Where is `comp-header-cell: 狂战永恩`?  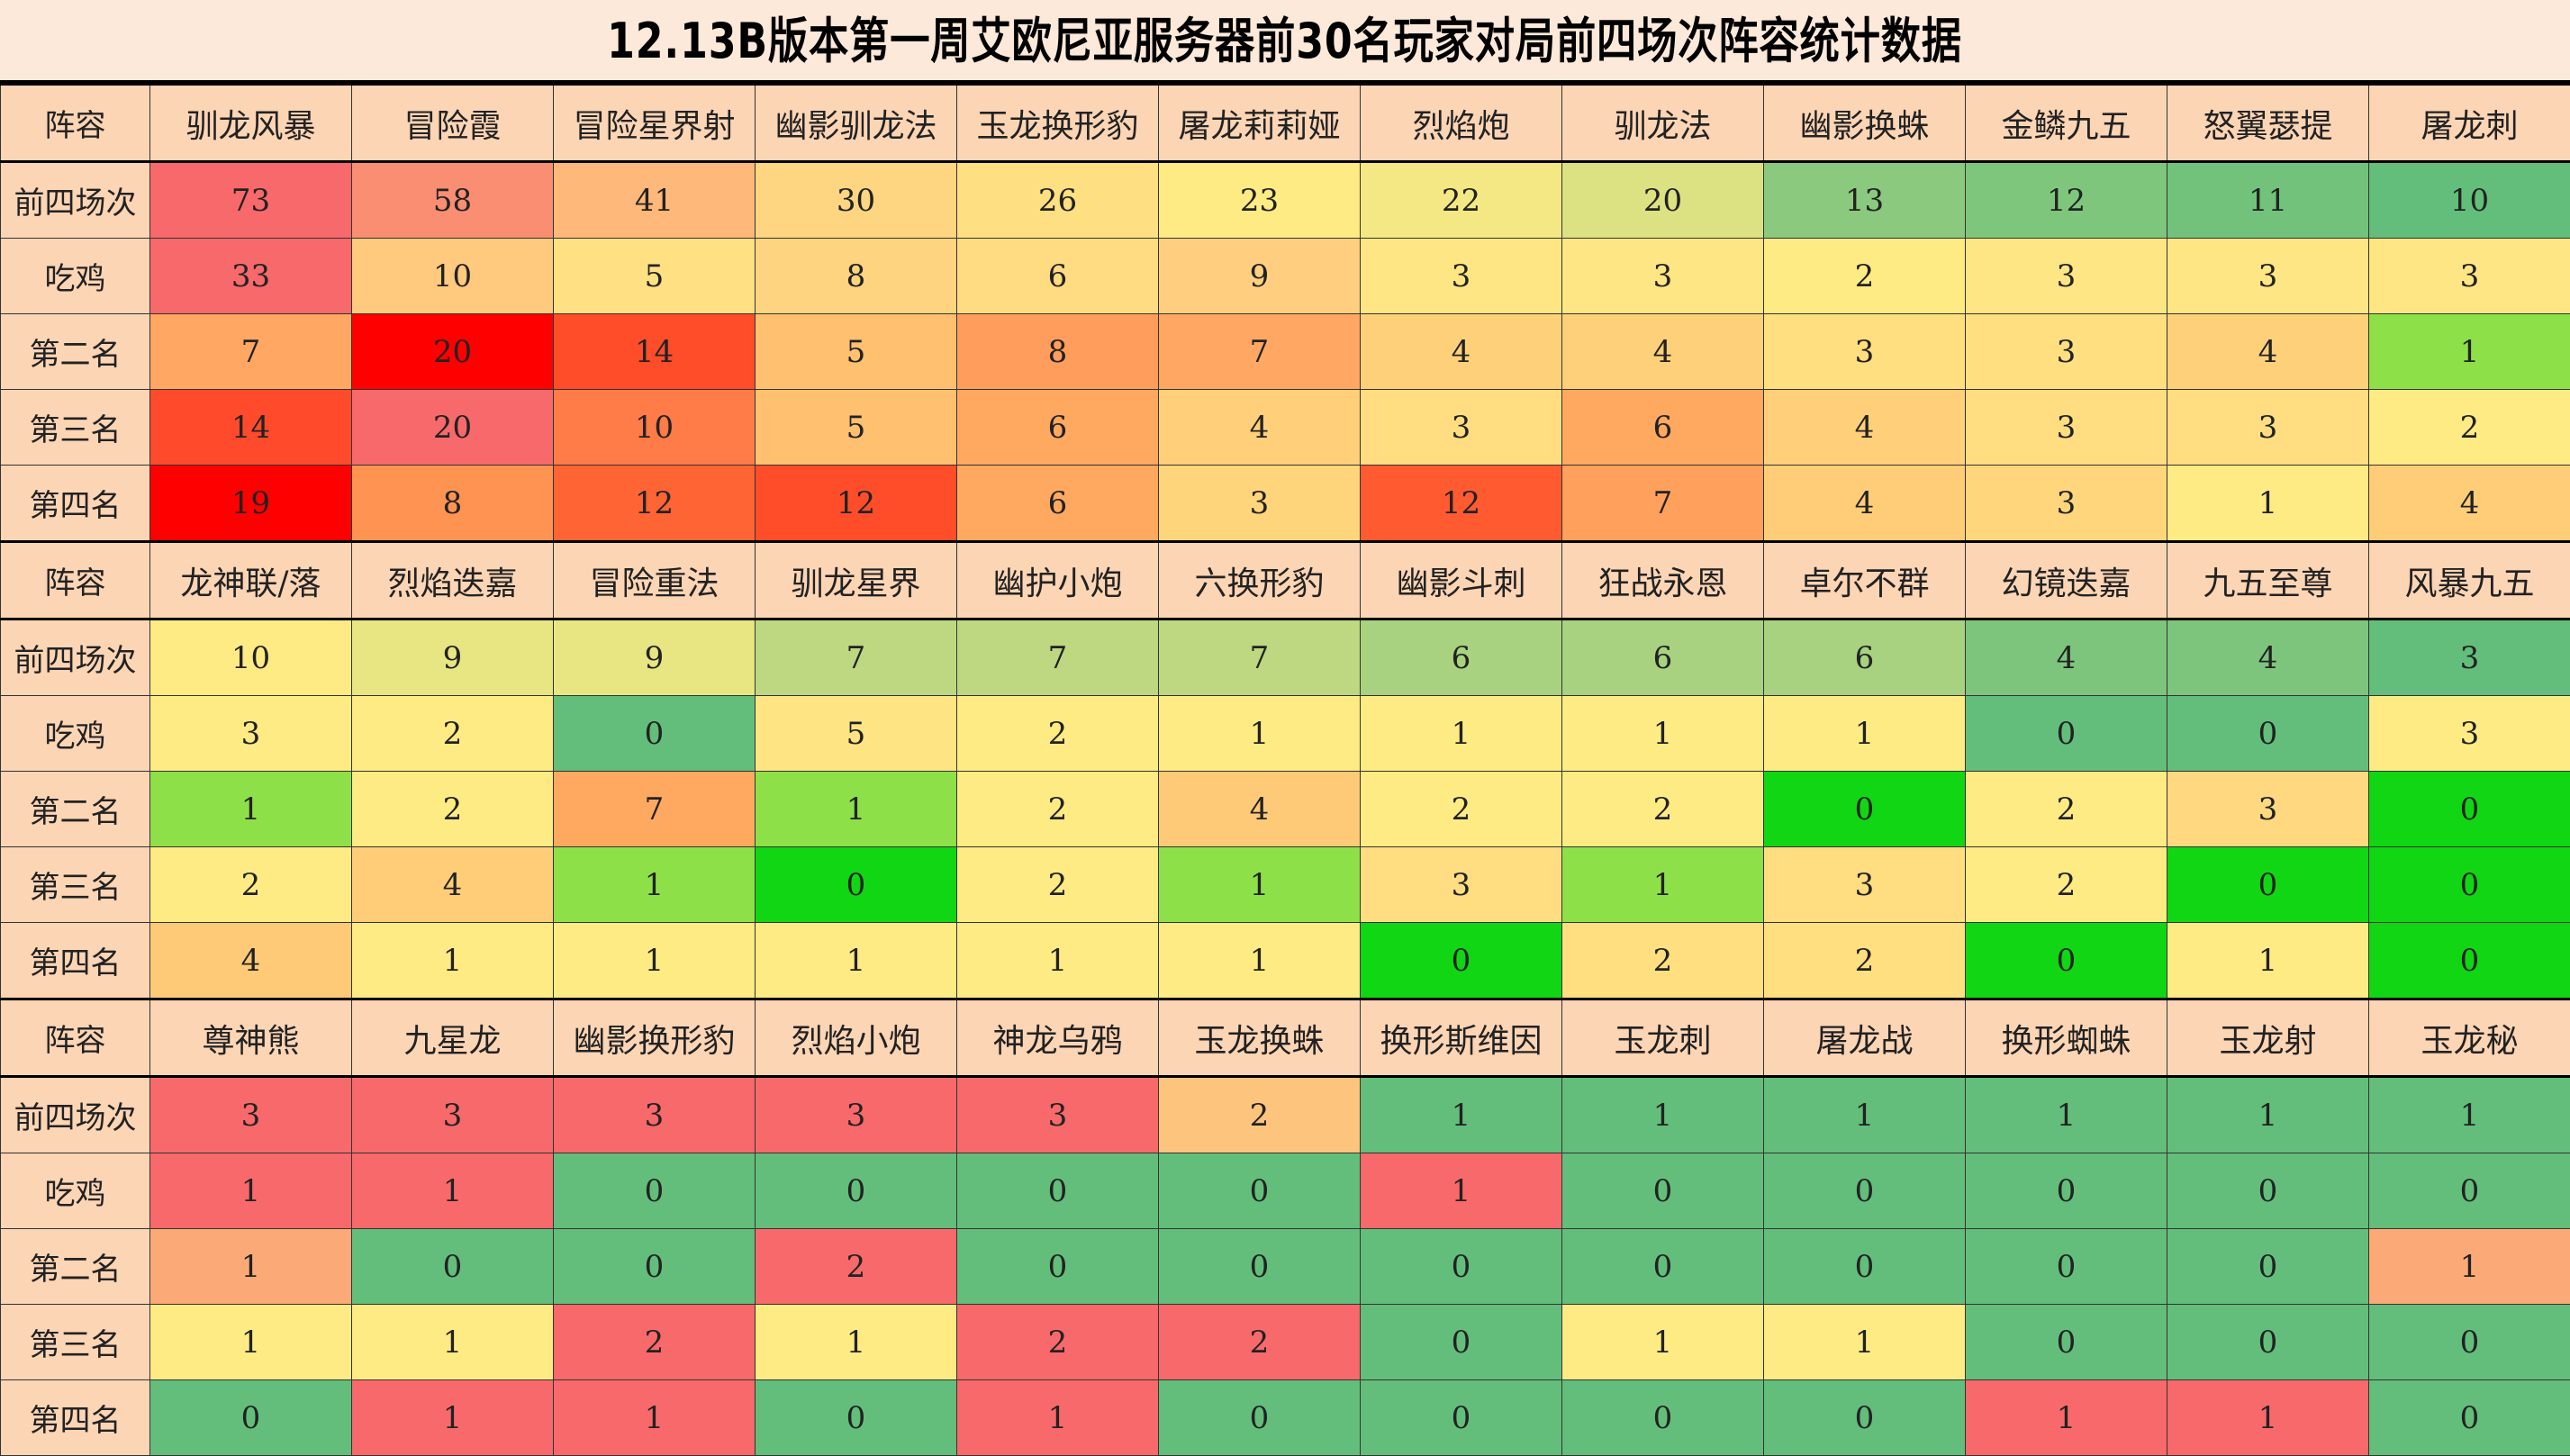 comp-header-cell: 狂战永恩 is located at coordinates (1663, 581).